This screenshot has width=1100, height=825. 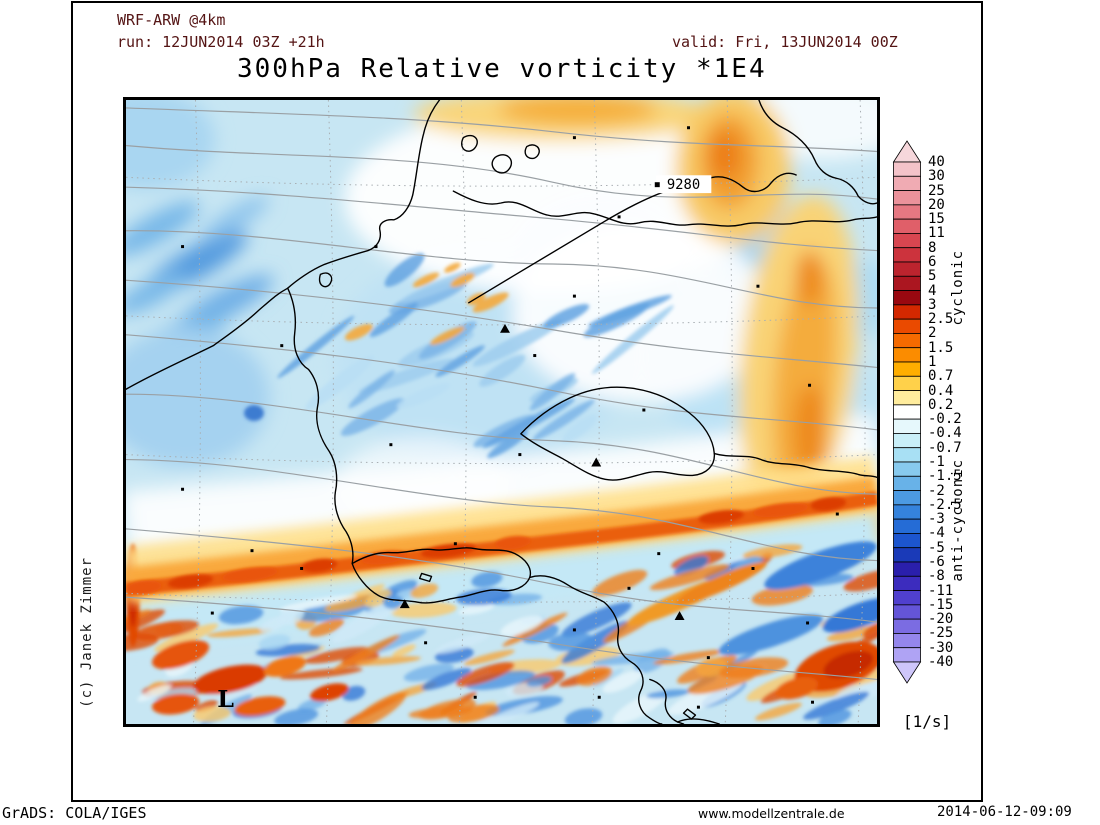 I want to click on valid-time: valid: Fri, 13JUN2014 00Z, so click(x=785, y=42).